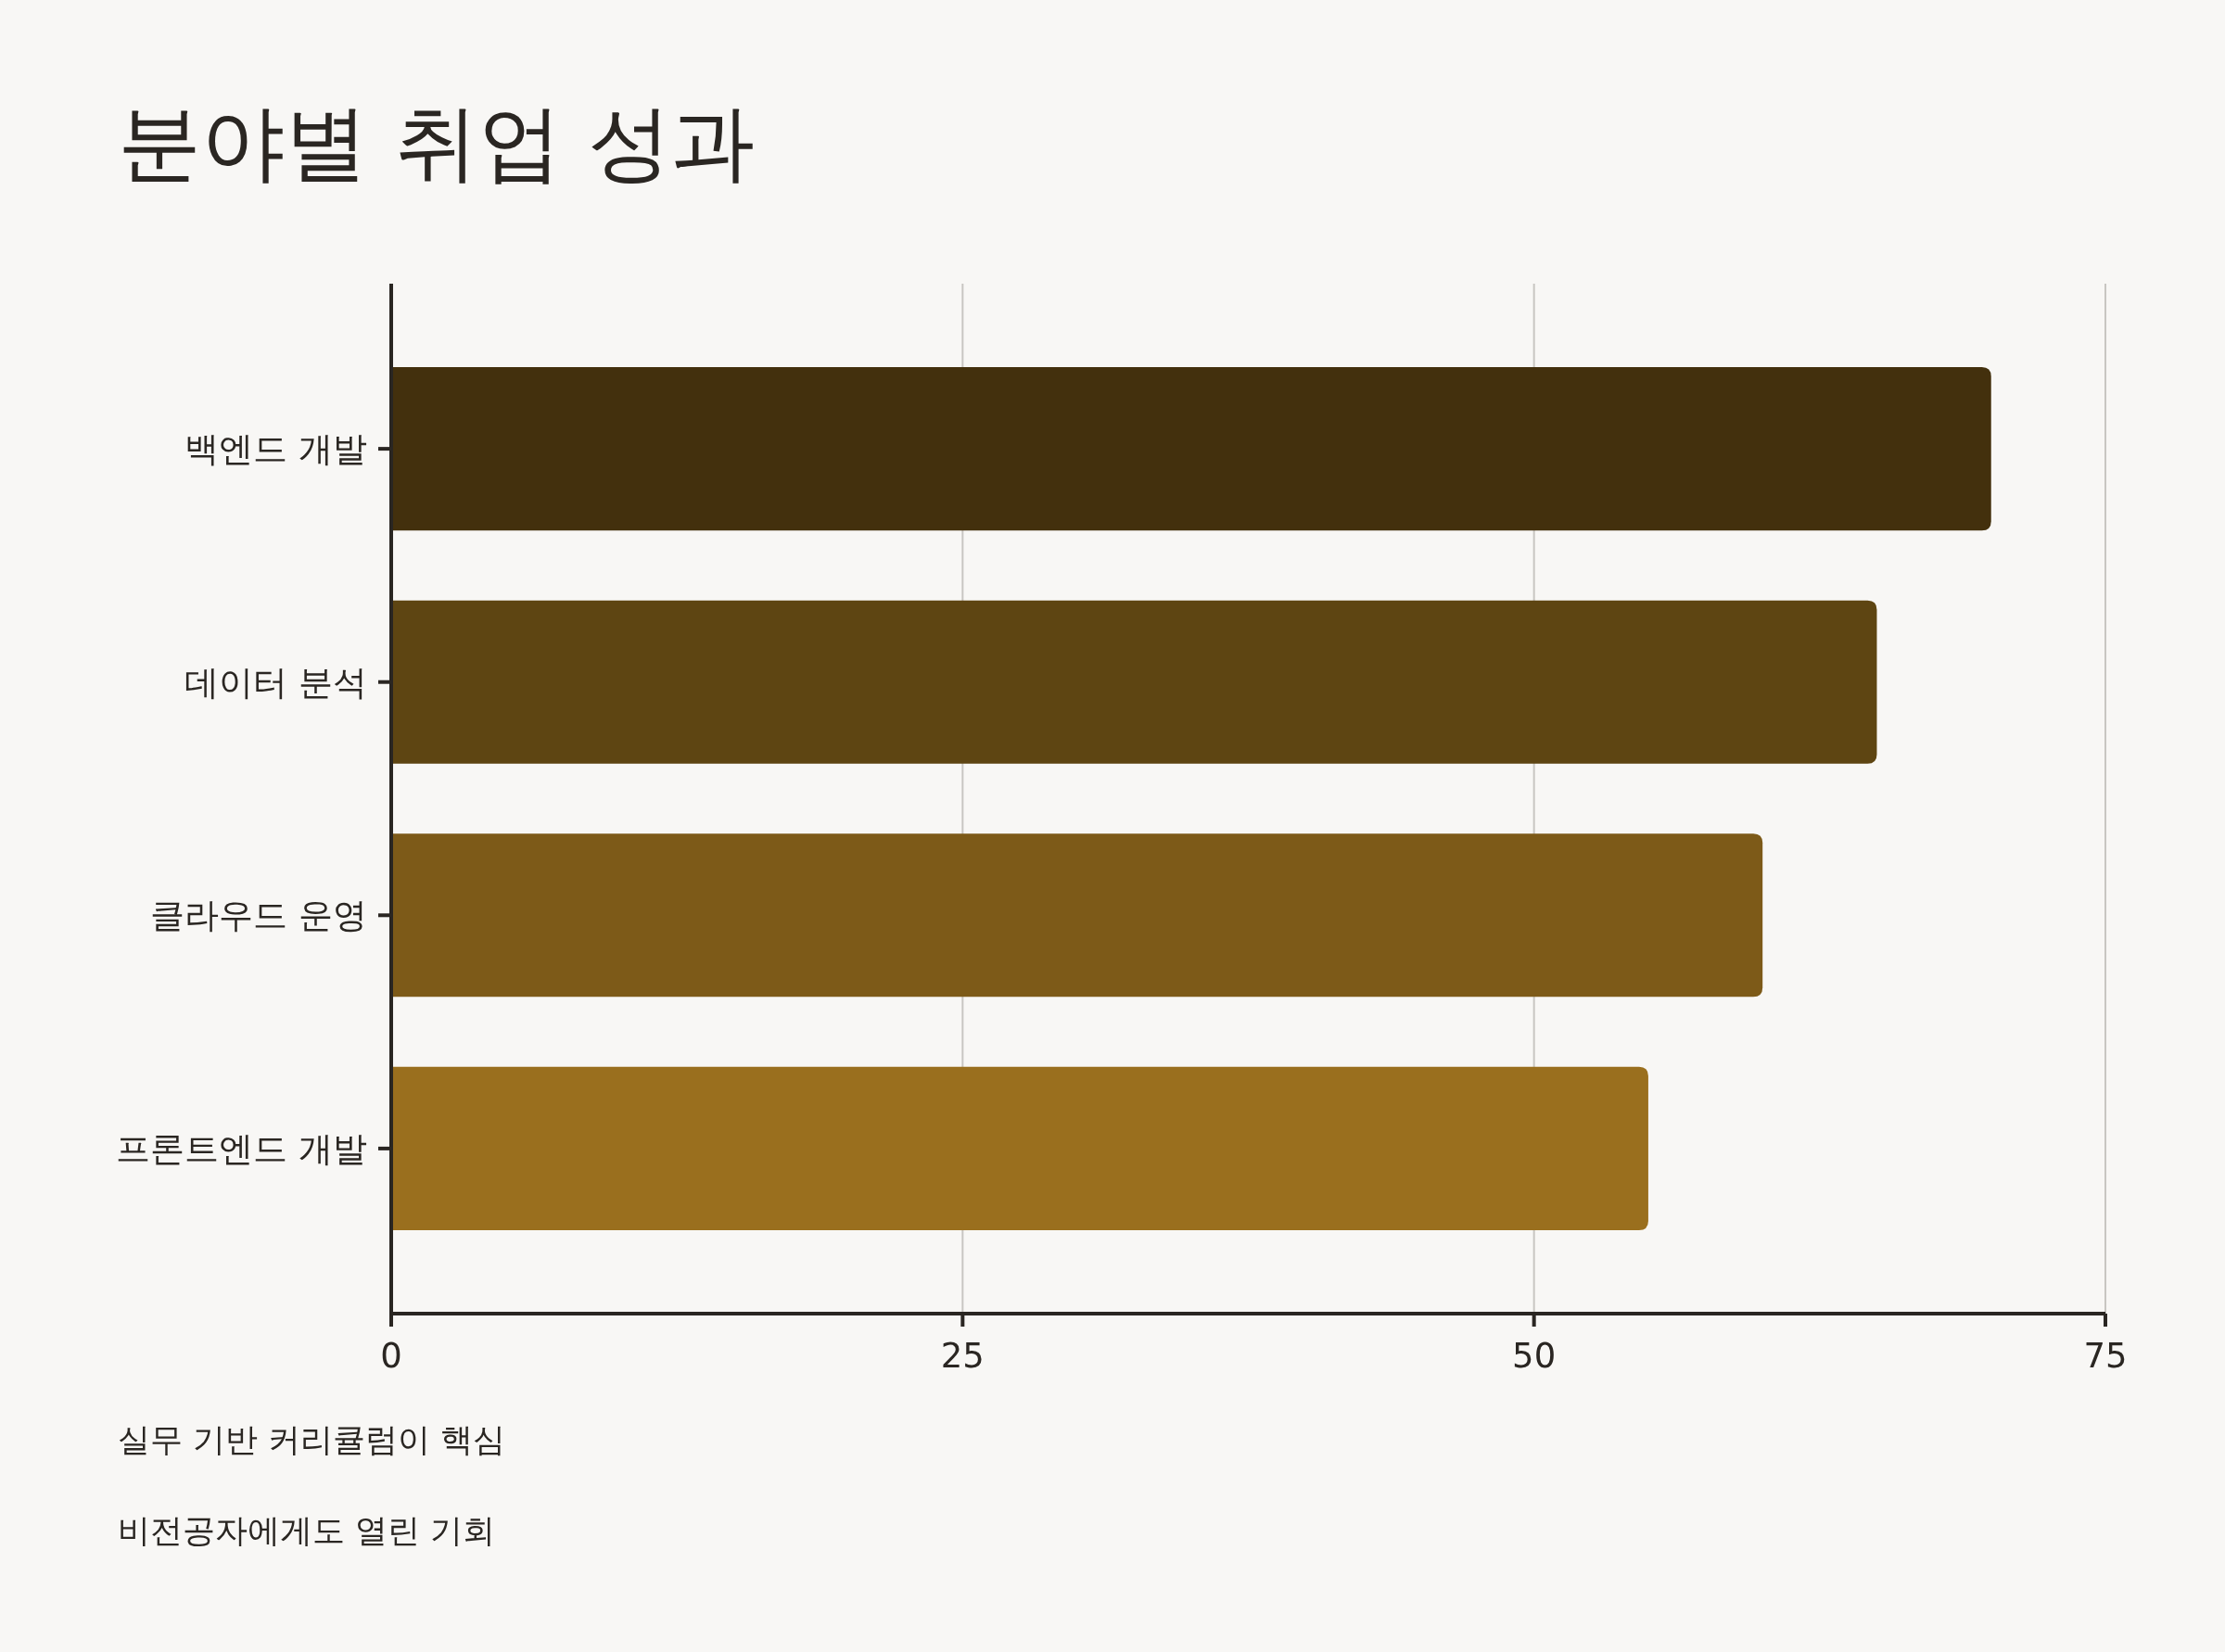 This screenshot has height=1652, width=2225. Describe the element at coordinates (275, 449) in the screenshot. I see `y-tick-label: 백엔드 개발` at that location.